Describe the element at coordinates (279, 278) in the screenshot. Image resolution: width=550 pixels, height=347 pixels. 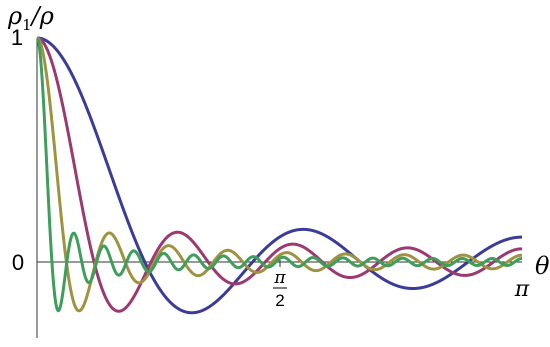
I see `x-tick-label-half-pi-num: π` at that location.